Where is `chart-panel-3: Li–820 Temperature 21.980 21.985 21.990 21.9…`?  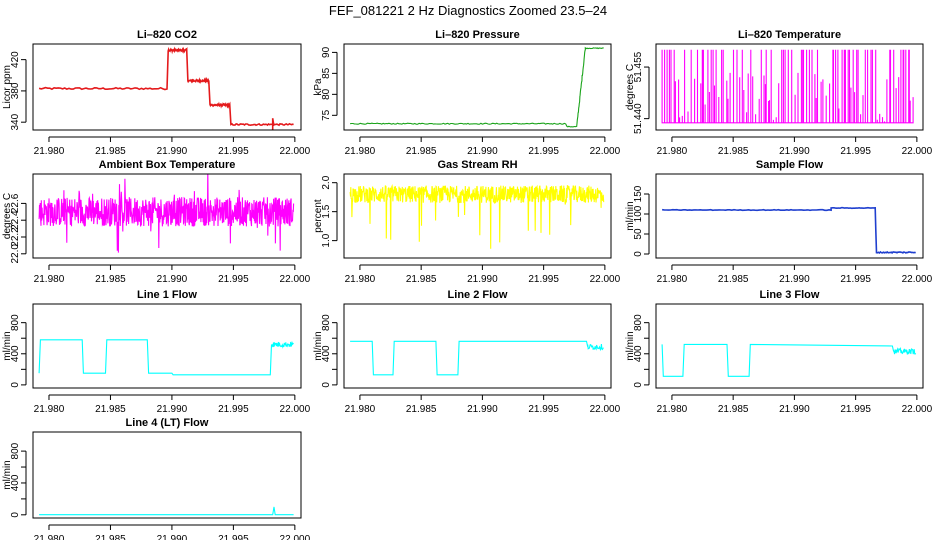 chart-panel-3: Li–820 Temperature 21.980 21.985 21.990 21.9… is located at coordinates (779, 93).